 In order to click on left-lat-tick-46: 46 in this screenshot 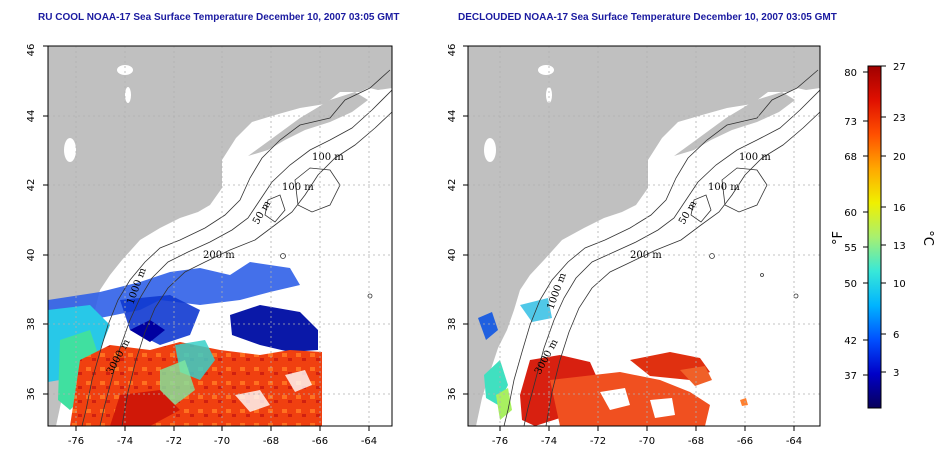, I will do `click(31, 50)`.